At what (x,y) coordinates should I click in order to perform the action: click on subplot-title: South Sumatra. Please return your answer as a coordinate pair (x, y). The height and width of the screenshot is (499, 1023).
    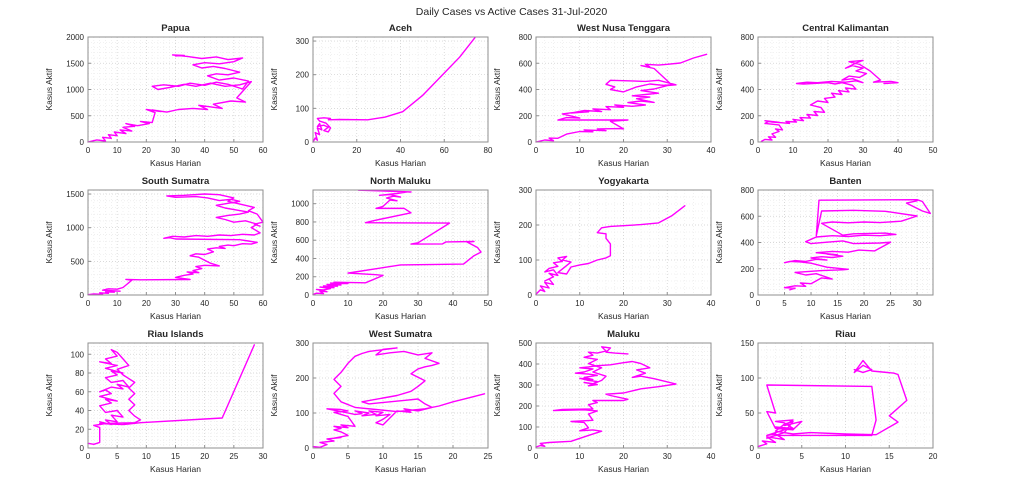
    Looking at the image, I should click on (176, 181).